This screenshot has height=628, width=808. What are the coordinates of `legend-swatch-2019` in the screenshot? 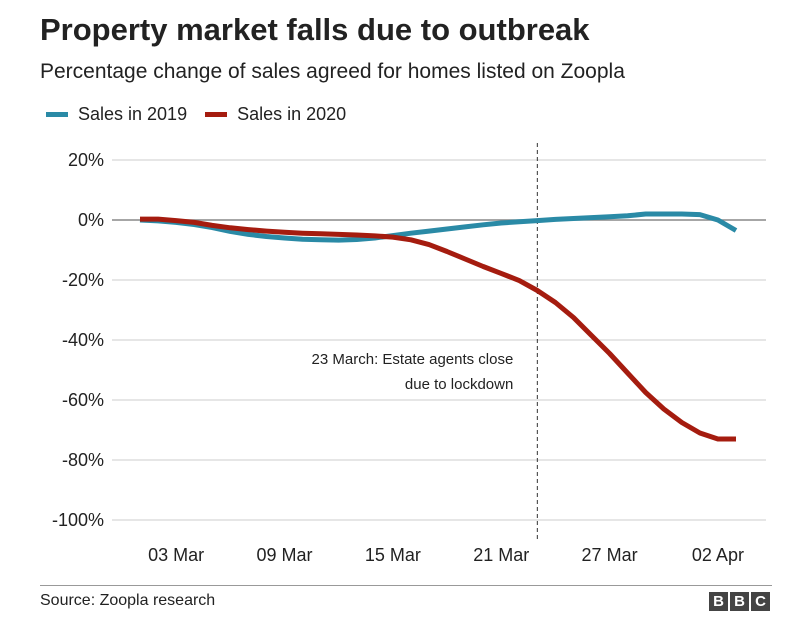 It's located at (57, 114).